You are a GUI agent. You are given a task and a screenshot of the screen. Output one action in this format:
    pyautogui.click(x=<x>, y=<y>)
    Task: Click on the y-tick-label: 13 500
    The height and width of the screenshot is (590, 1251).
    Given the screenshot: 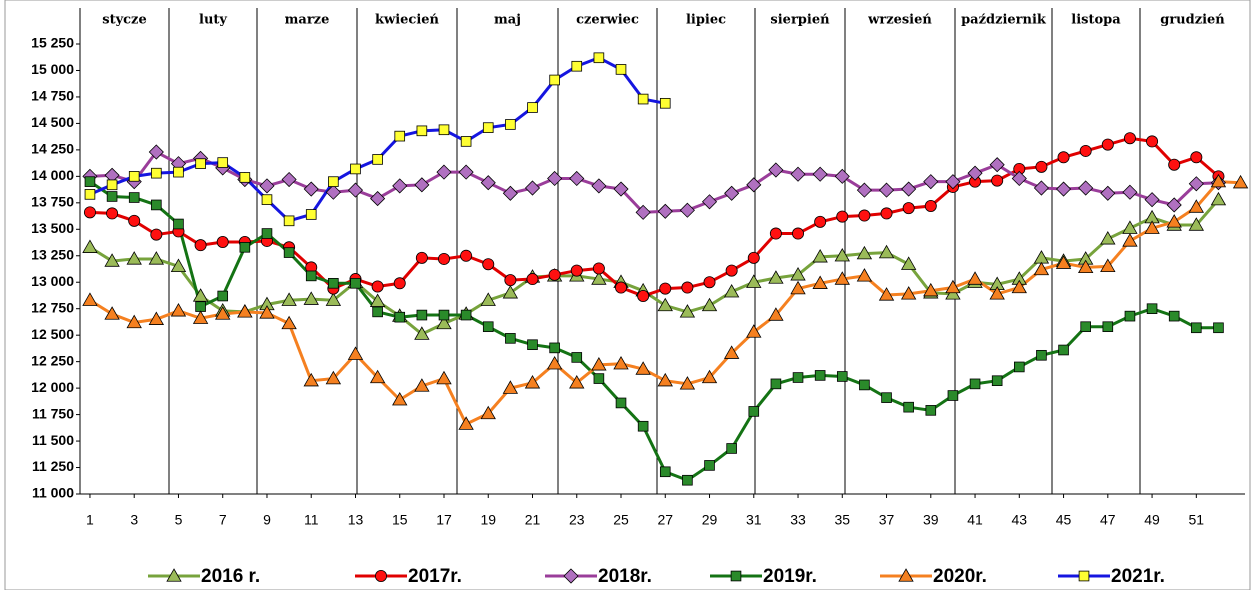 What is the action you would take?
    pyautogui.click(x=52, y=228)
    